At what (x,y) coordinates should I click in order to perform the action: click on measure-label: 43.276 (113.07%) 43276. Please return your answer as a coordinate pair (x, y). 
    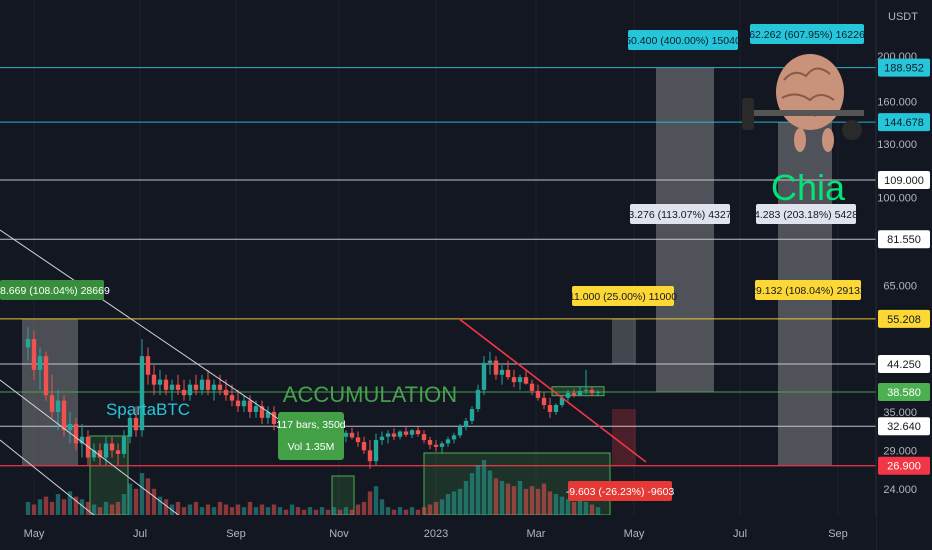
    Looking at the image, I should click on (680, 214).